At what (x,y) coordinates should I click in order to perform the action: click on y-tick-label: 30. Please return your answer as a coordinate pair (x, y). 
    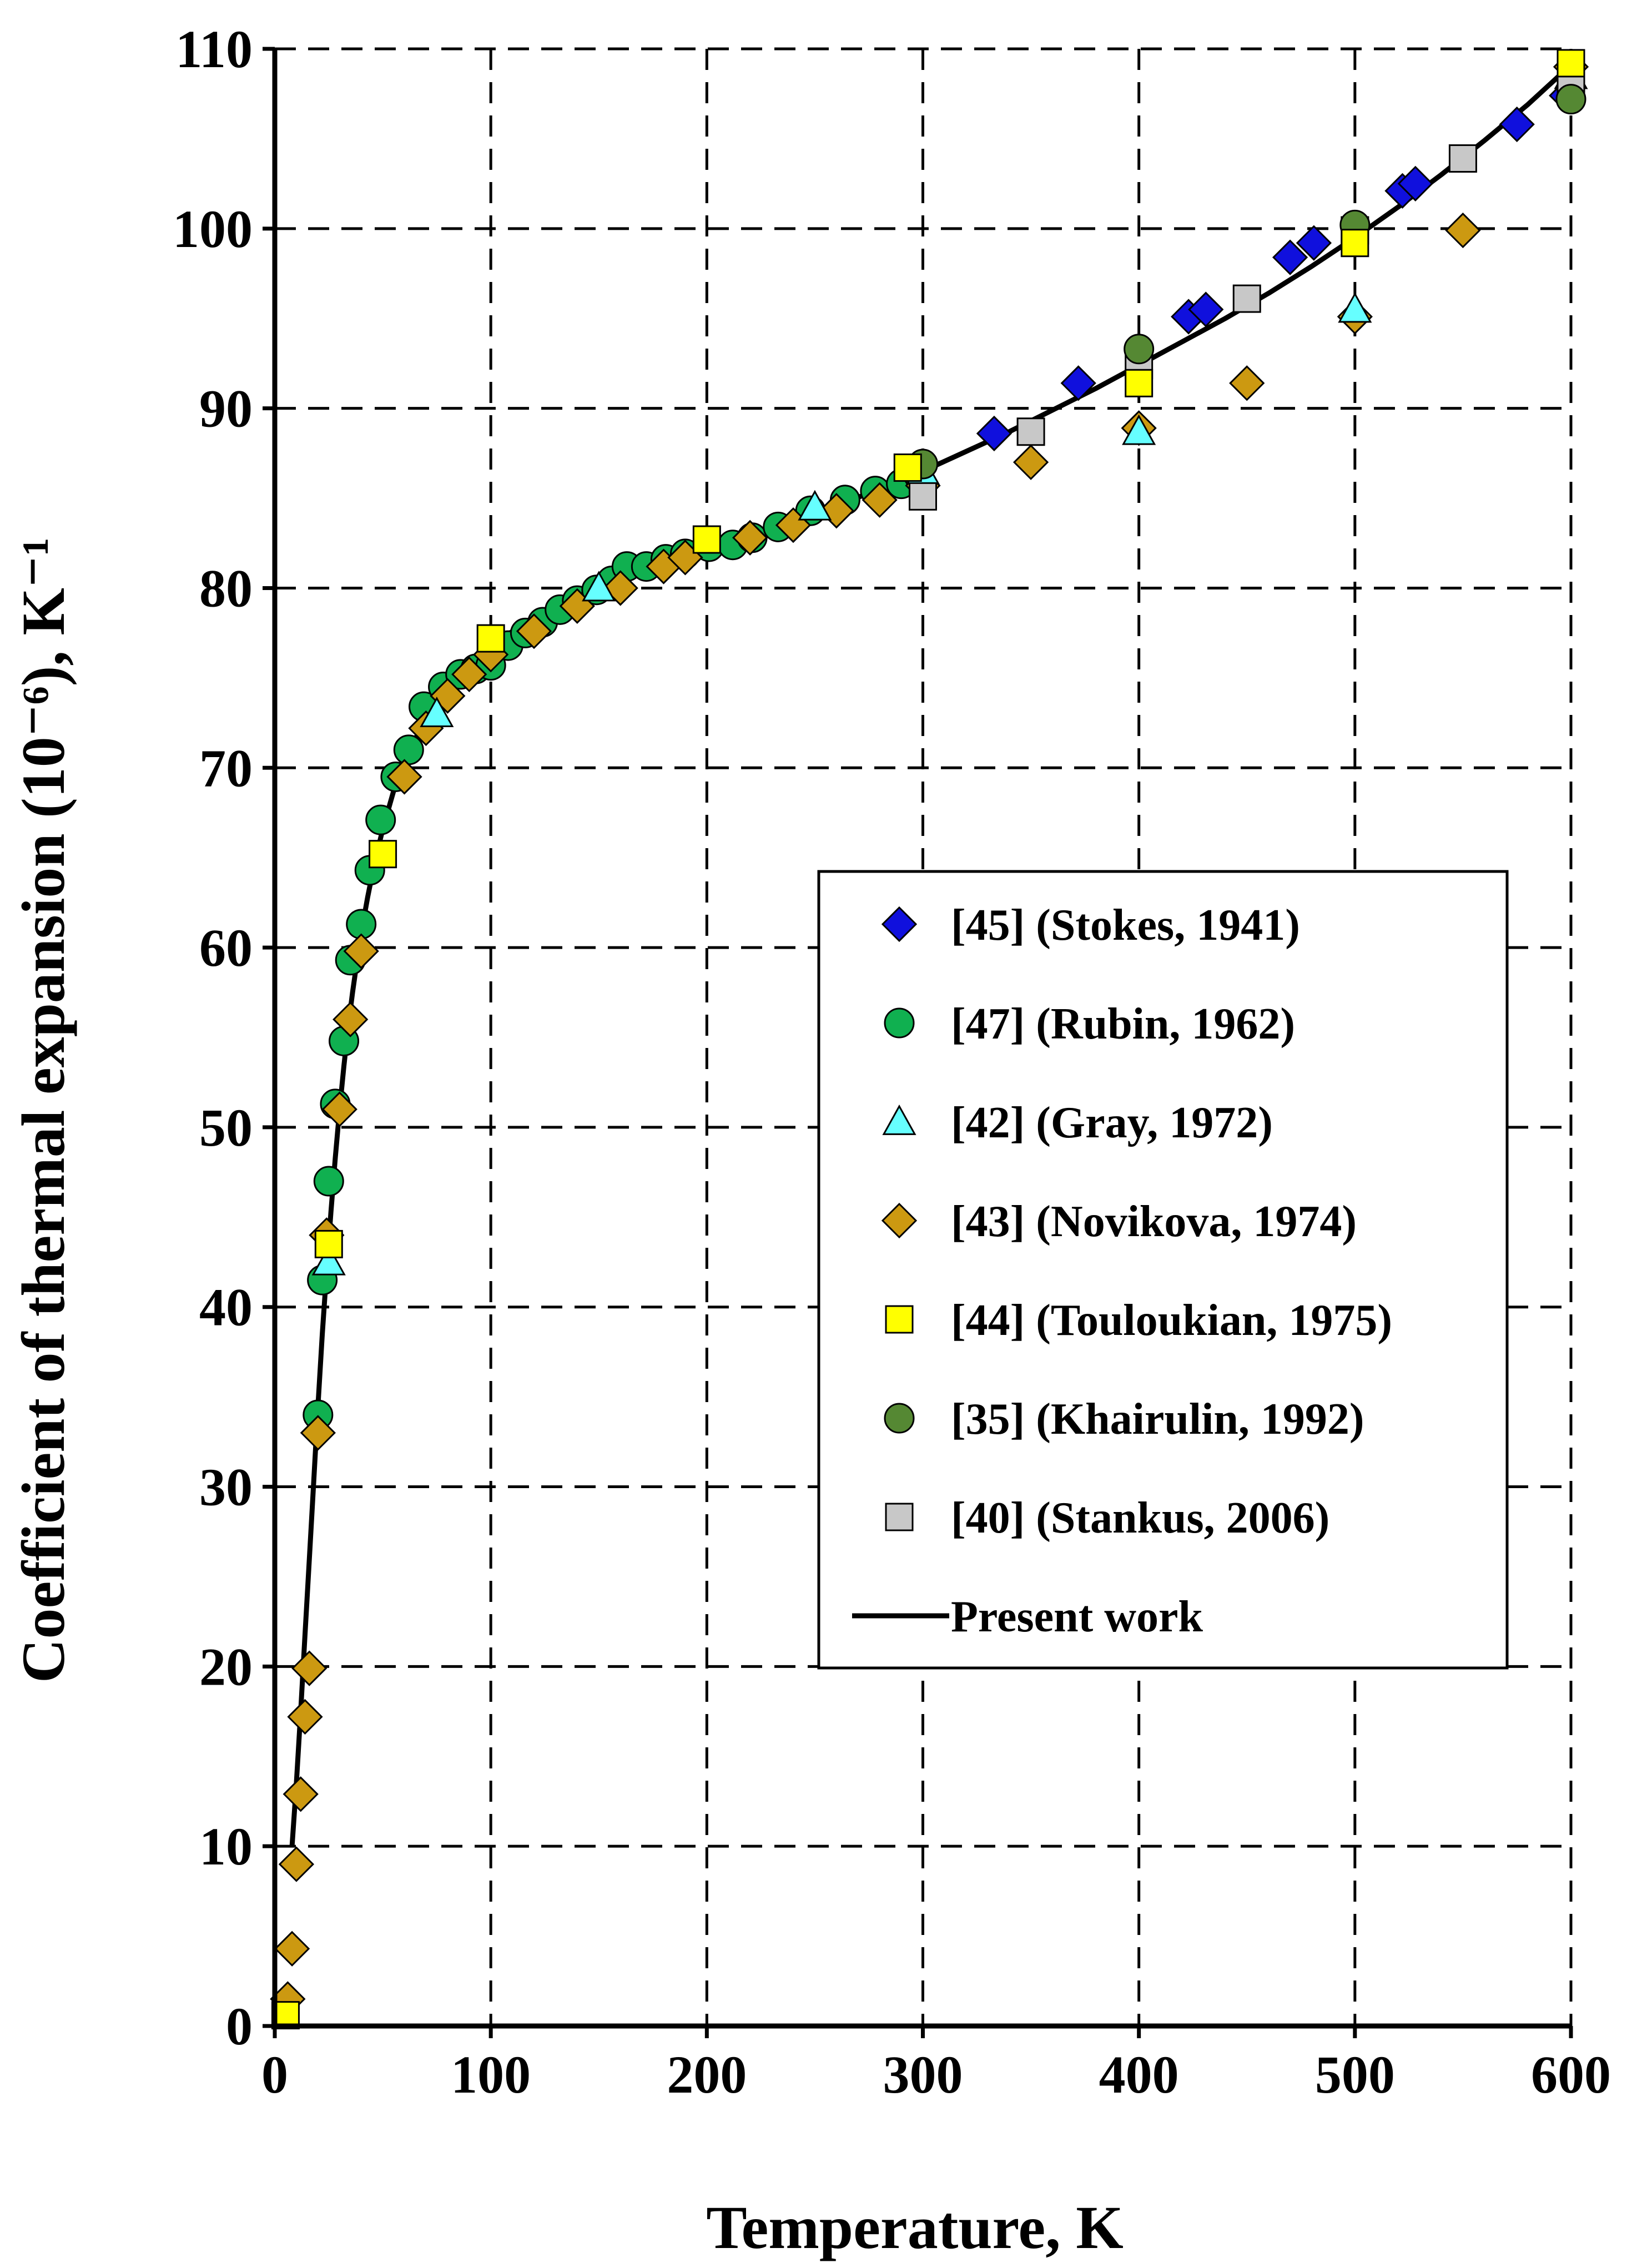
    Looking at the image, I should click on (226, 1487).